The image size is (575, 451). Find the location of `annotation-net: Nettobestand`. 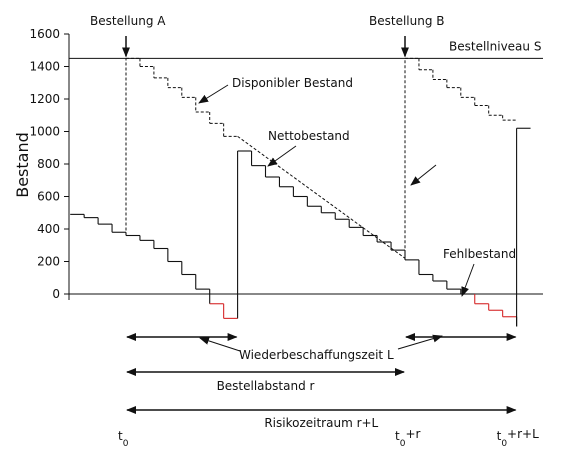

annotation-net: Nettobestand is located at coordinates (309, 136).